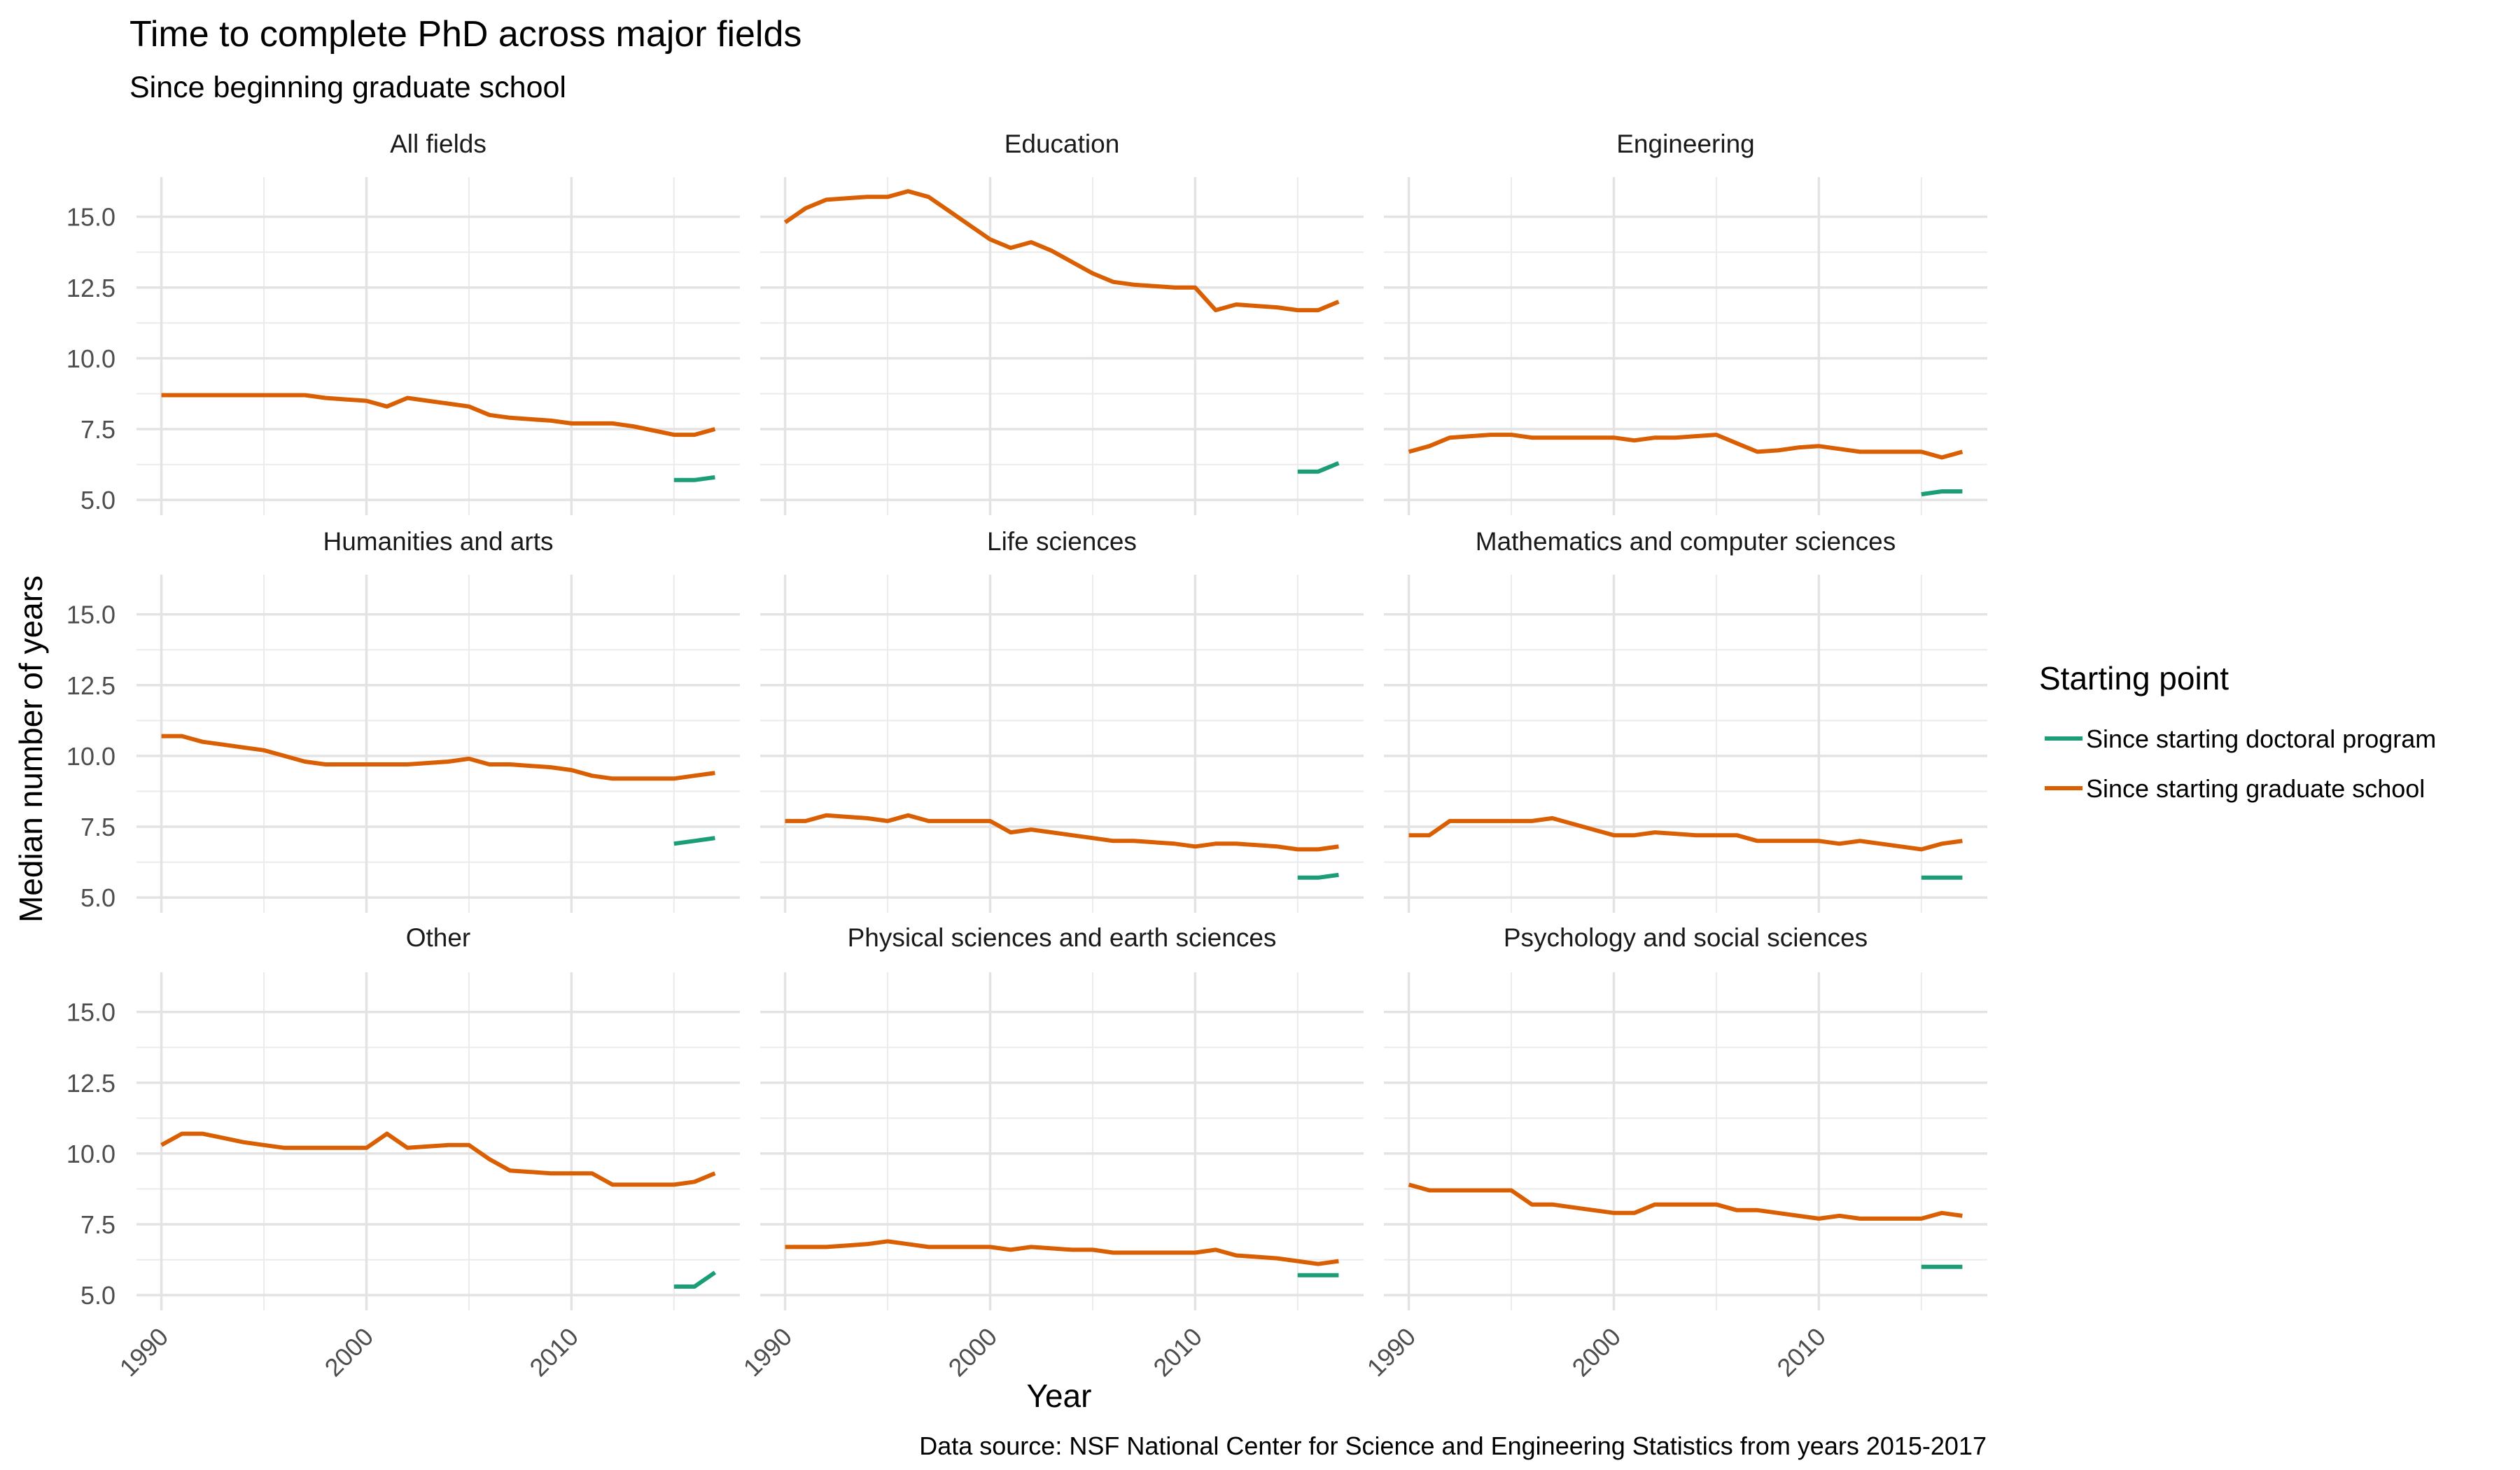 The width and height of the screenshot is (2520, 1470). What do you see at coordinates (1685, 322) in the screenshot?
I see `facet-panel: Engineering` at bounding box center [1685, 322].